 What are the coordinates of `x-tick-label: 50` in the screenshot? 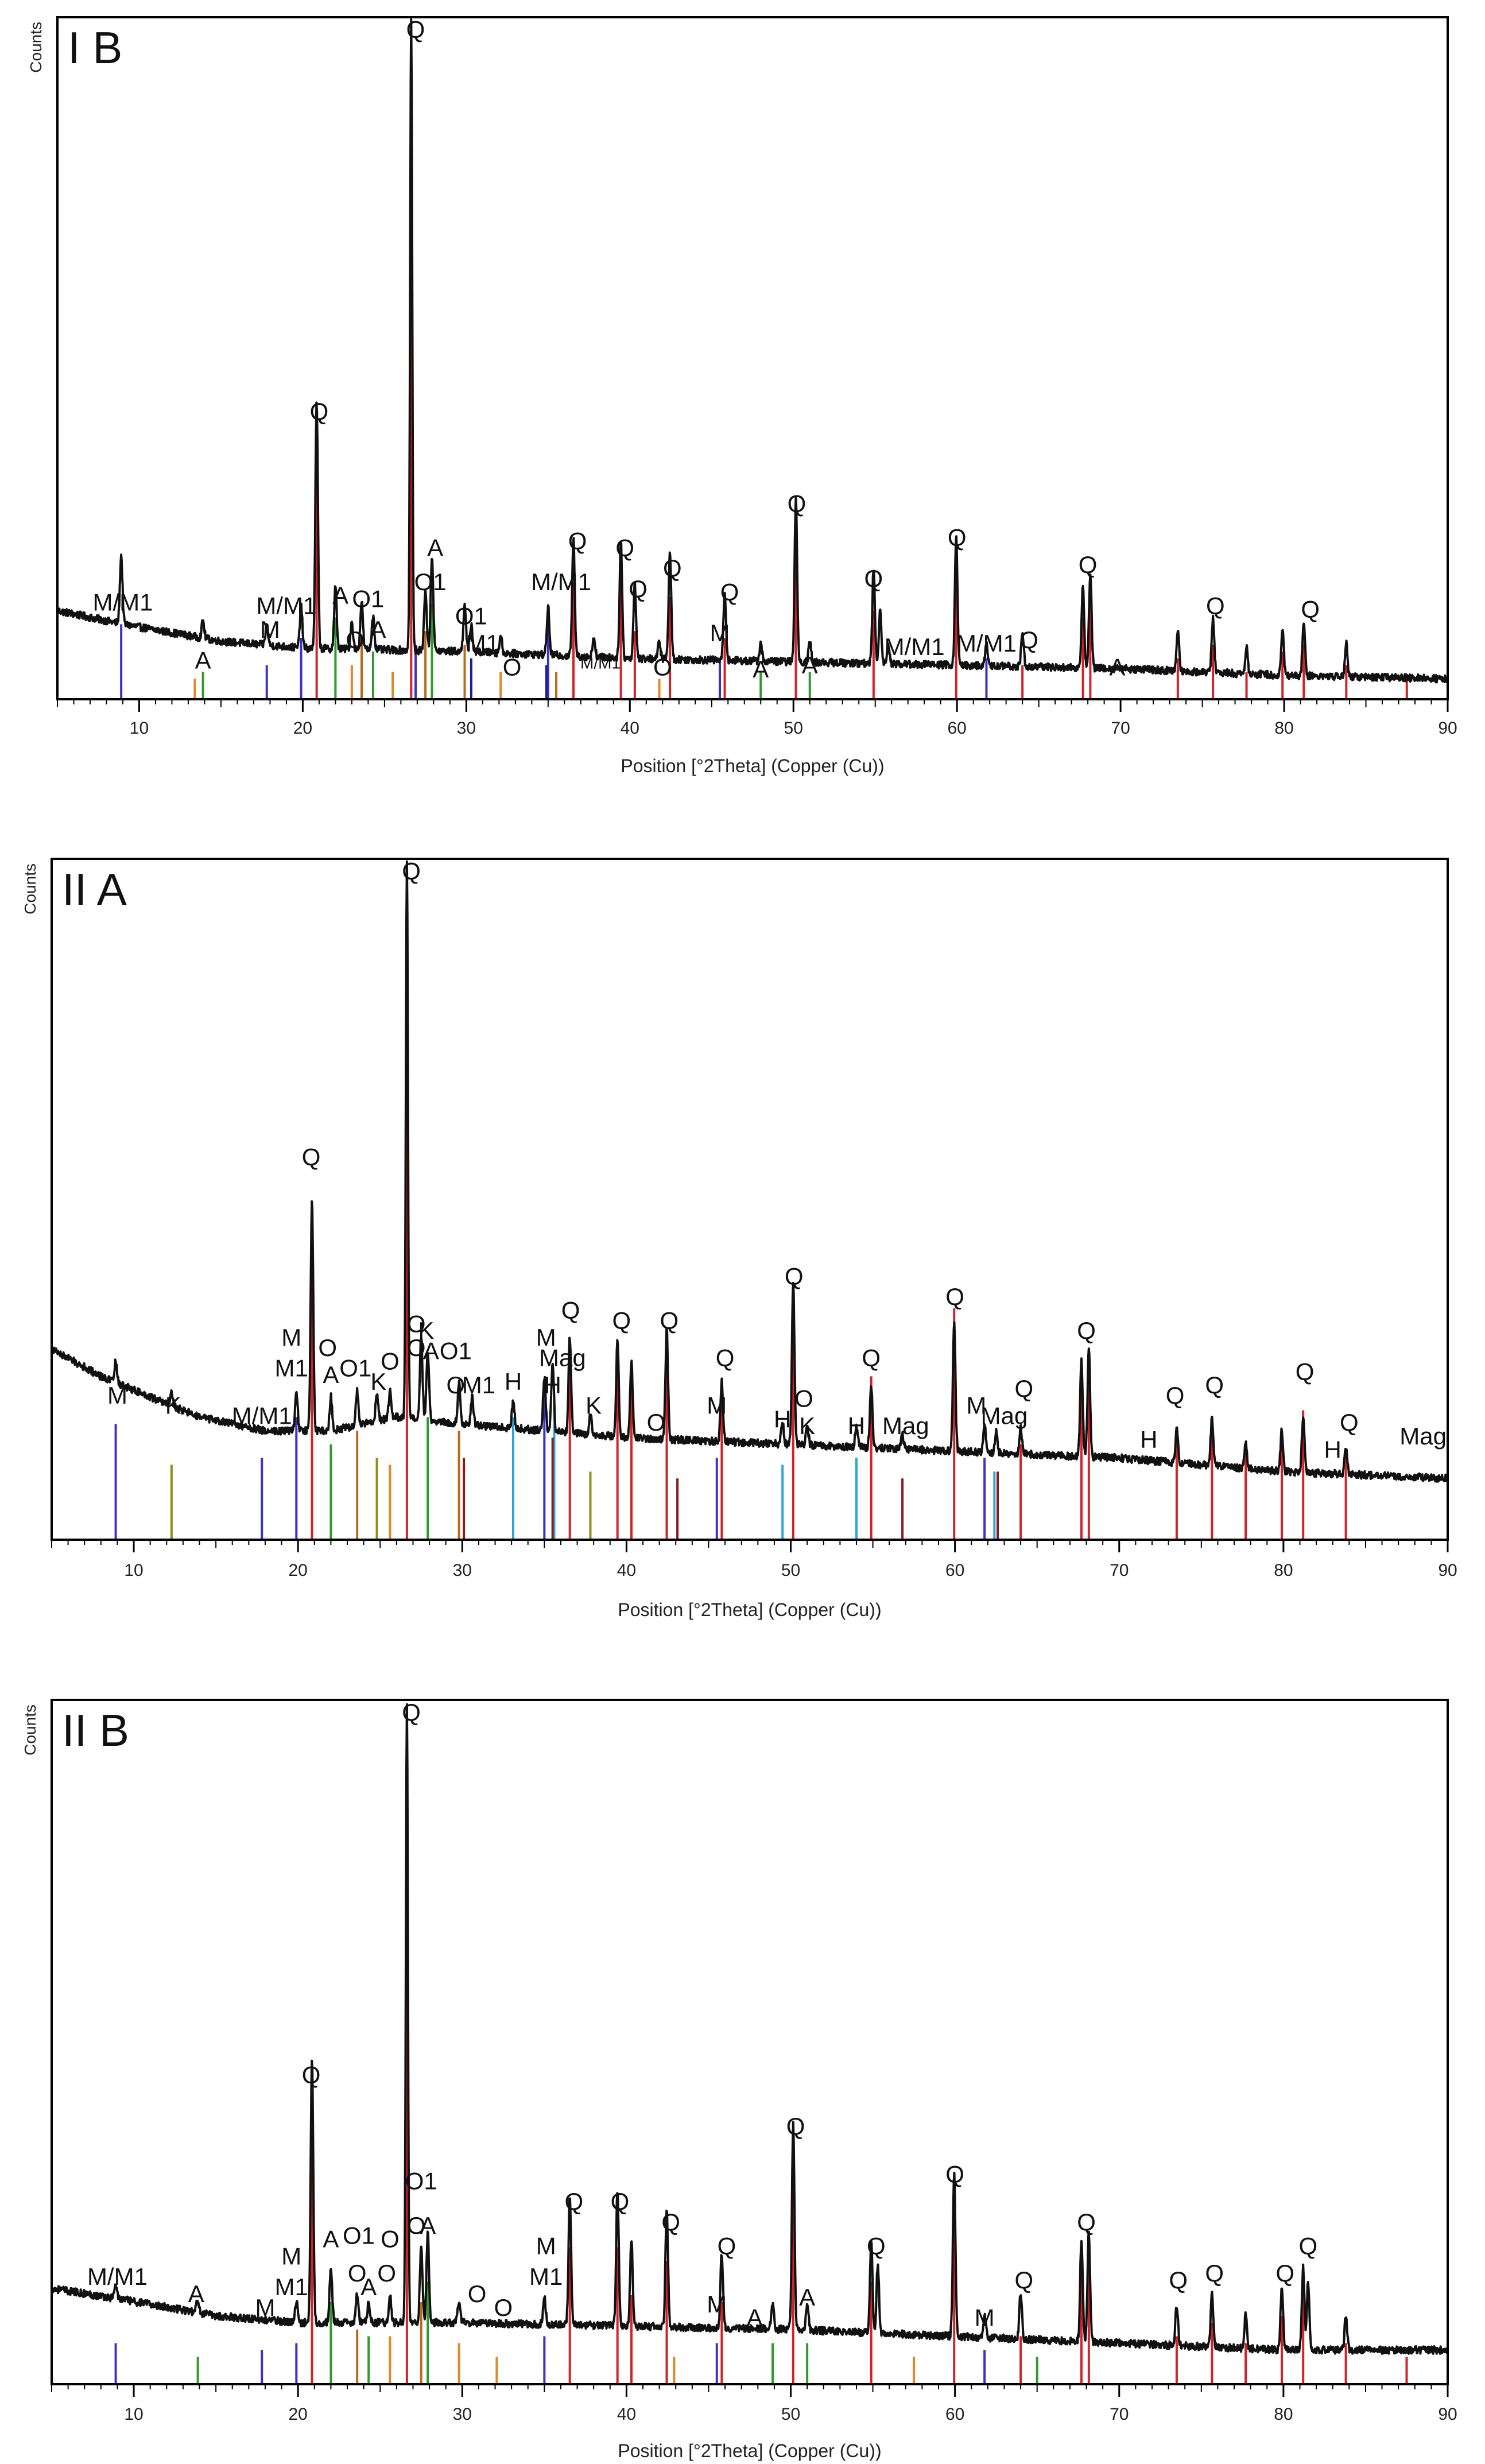 It's located at (790, 2414).